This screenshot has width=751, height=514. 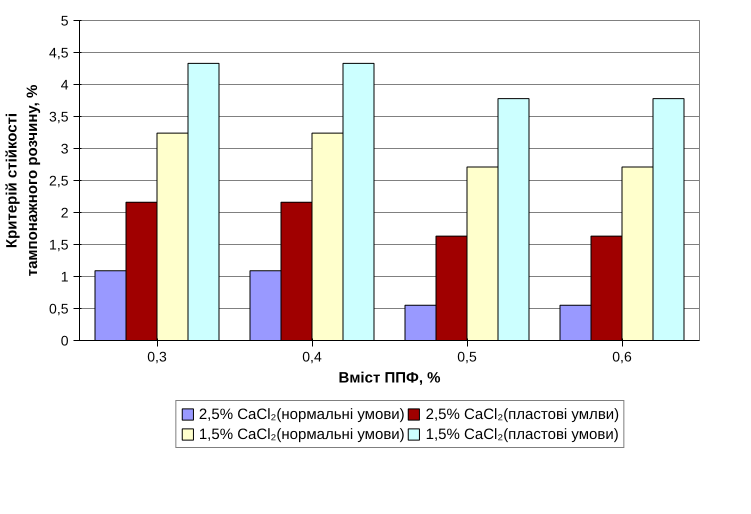 What do you see at coordinates (64, 20) in the screenshot?
I see `y-tick-label: 5` at bounding box center [64, 20].